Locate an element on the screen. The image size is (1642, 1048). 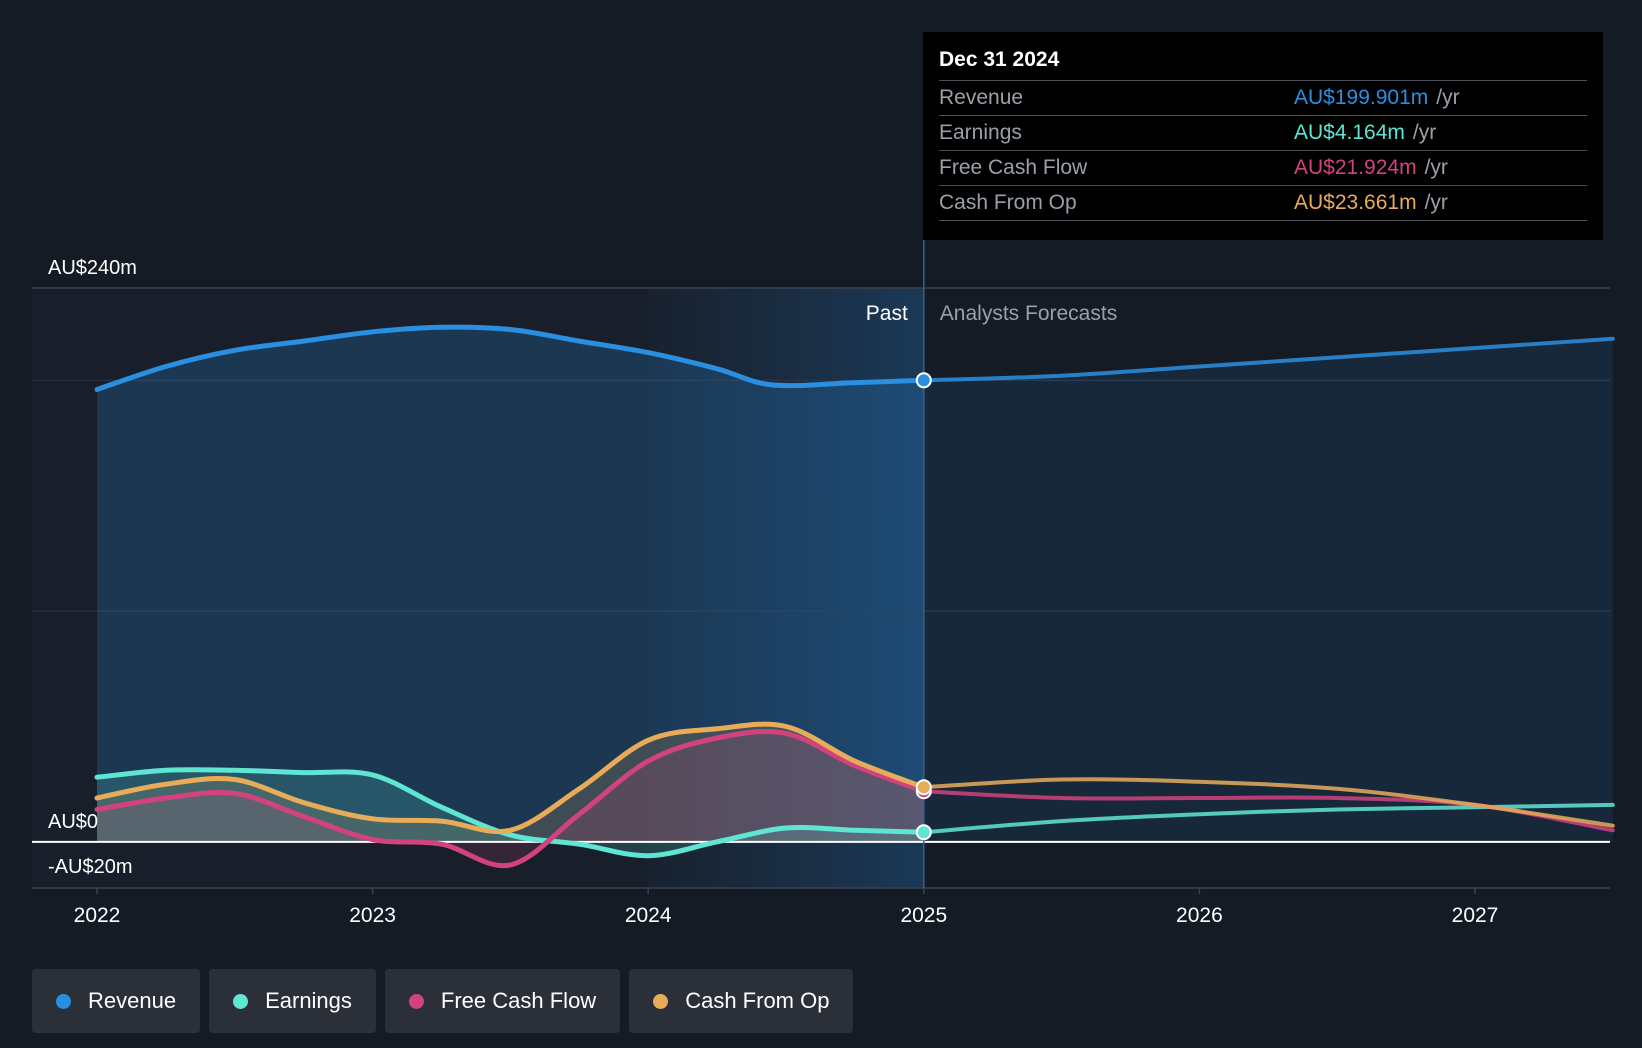
x-tick-label: 2023 is located at coordinates (372, 915).